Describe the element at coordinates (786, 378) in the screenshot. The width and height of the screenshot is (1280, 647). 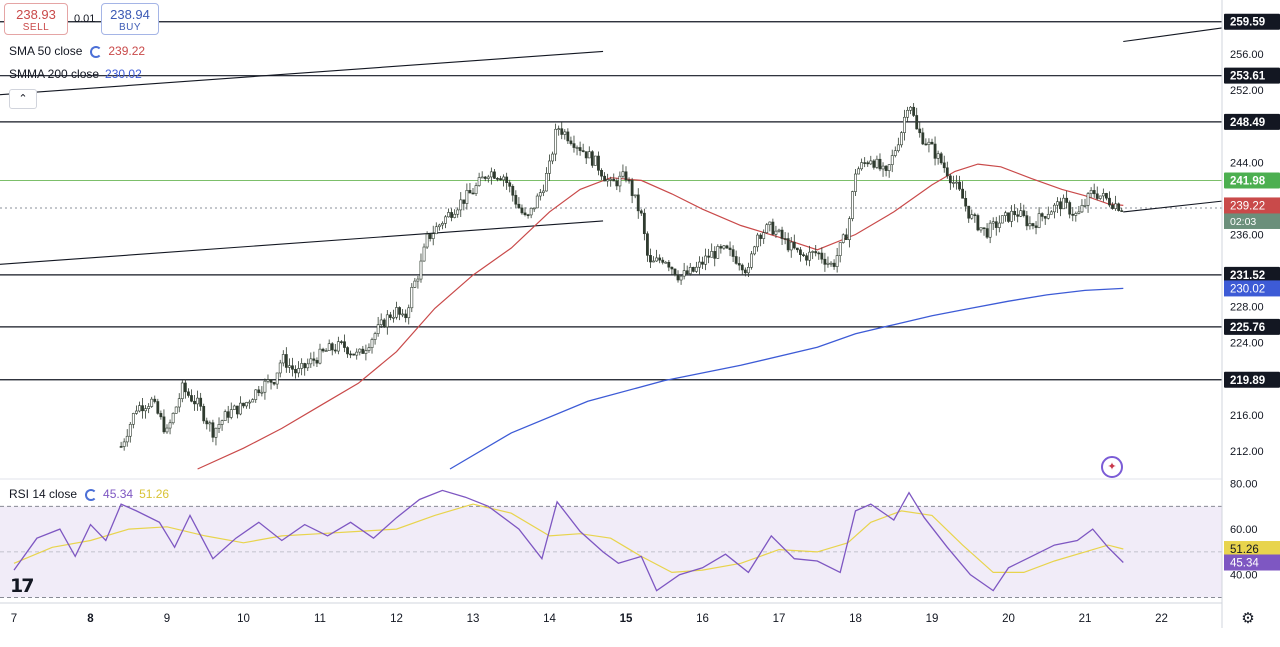
I see `smma200-line` at that location.